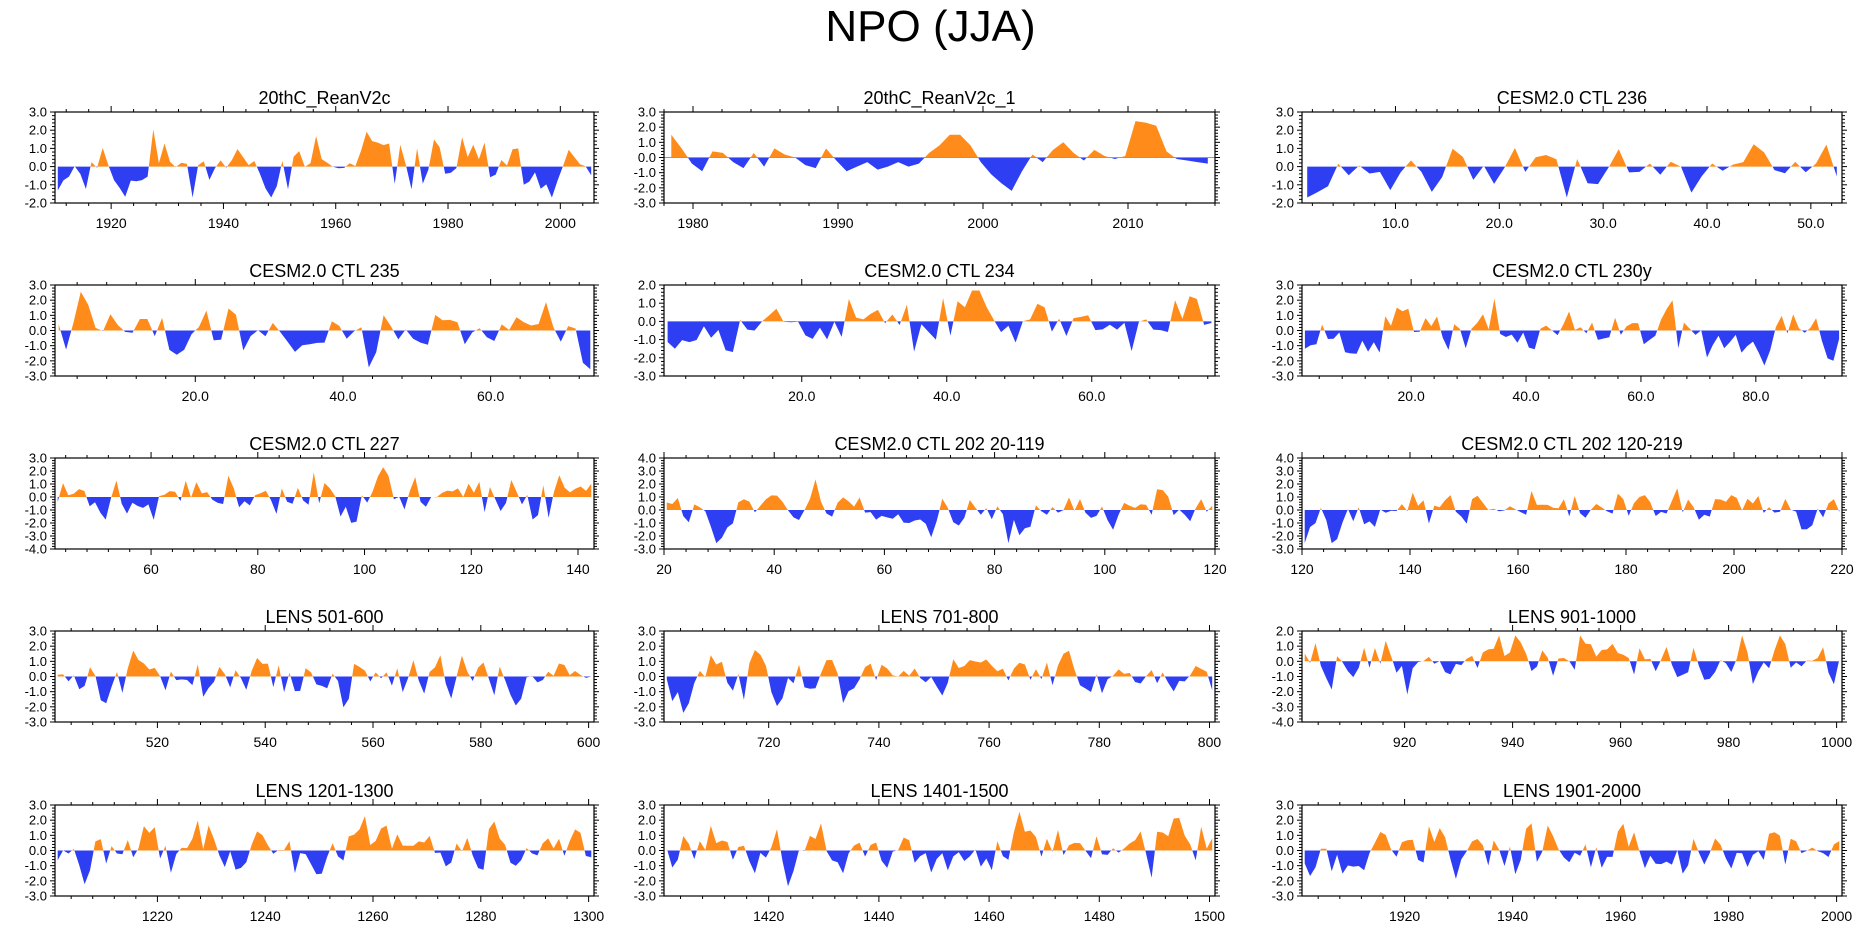 This screenshot has width=1861, height=936. What do you see at coordinates (372, 916) in the screenshot?
I see `x-tick-label: 1260` at bounding box center [372, 916].